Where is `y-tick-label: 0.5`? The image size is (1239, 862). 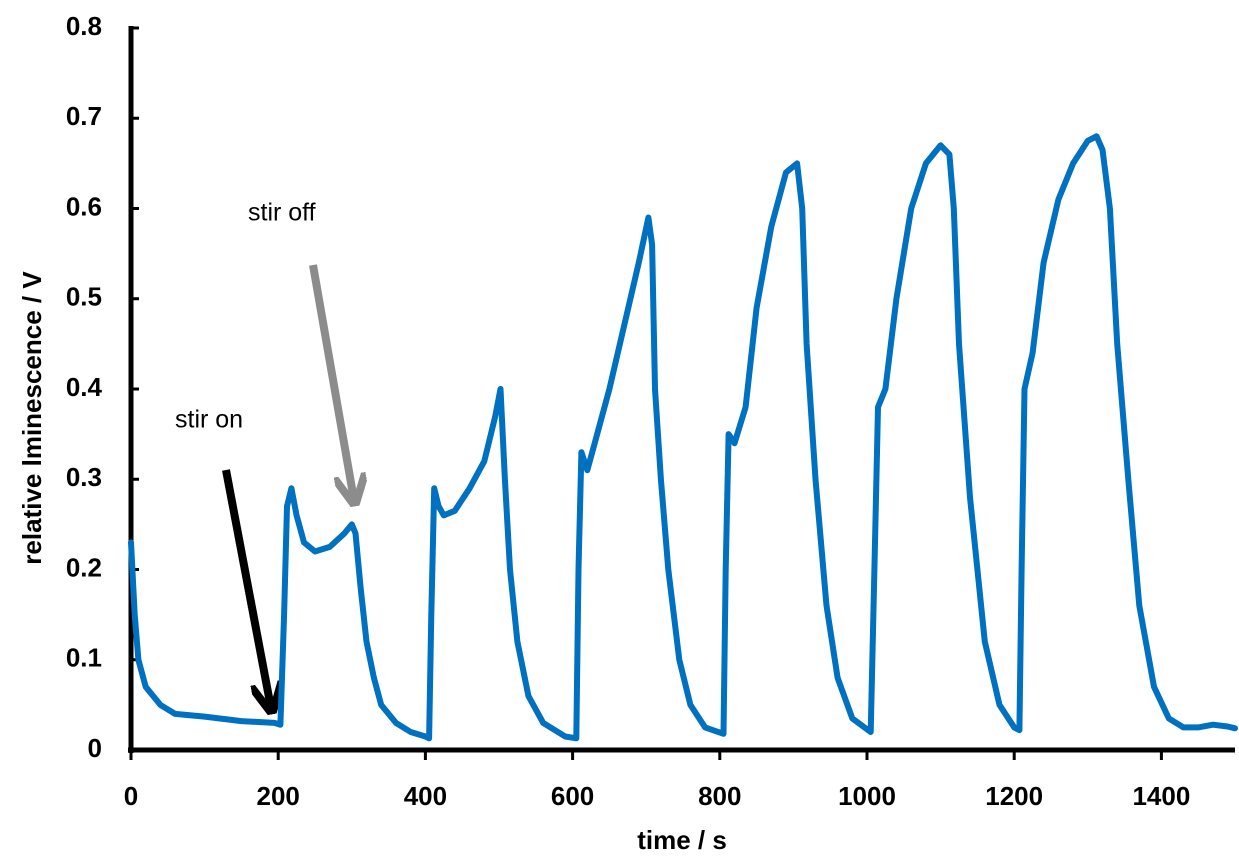 y-tick-label: 0.5 is located at coordinates (84, 297).